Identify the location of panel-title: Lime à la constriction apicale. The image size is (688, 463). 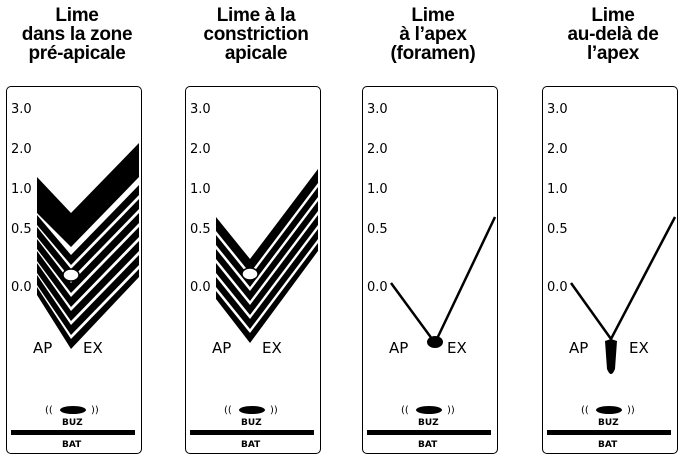
(256, 34).